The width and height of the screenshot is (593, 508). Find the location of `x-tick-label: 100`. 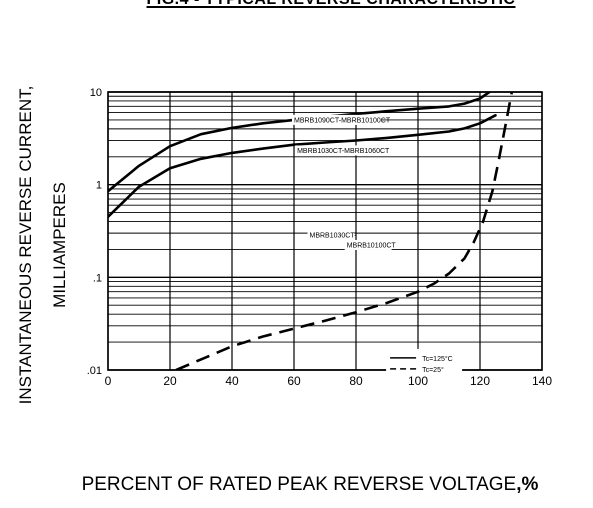

x-tick-label: 100 is located at coordinates (418, 381).